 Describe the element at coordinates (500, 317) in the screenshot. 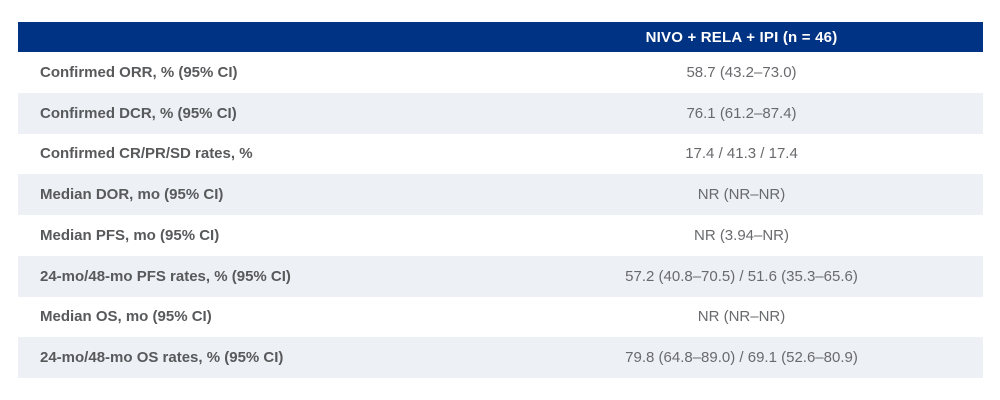

I see `table-row: Median OS, mo (95% CI) NR (NR–NR)` at that location.